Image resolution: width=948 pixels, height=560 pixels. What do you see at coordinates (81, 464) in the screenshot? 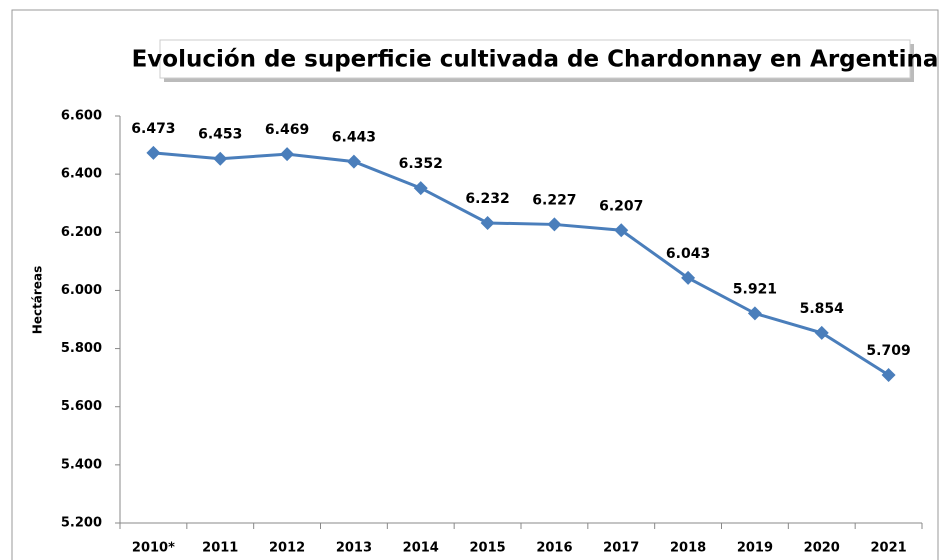
I see `y-tick-label: 5.400` at bounding box center [81, 464].